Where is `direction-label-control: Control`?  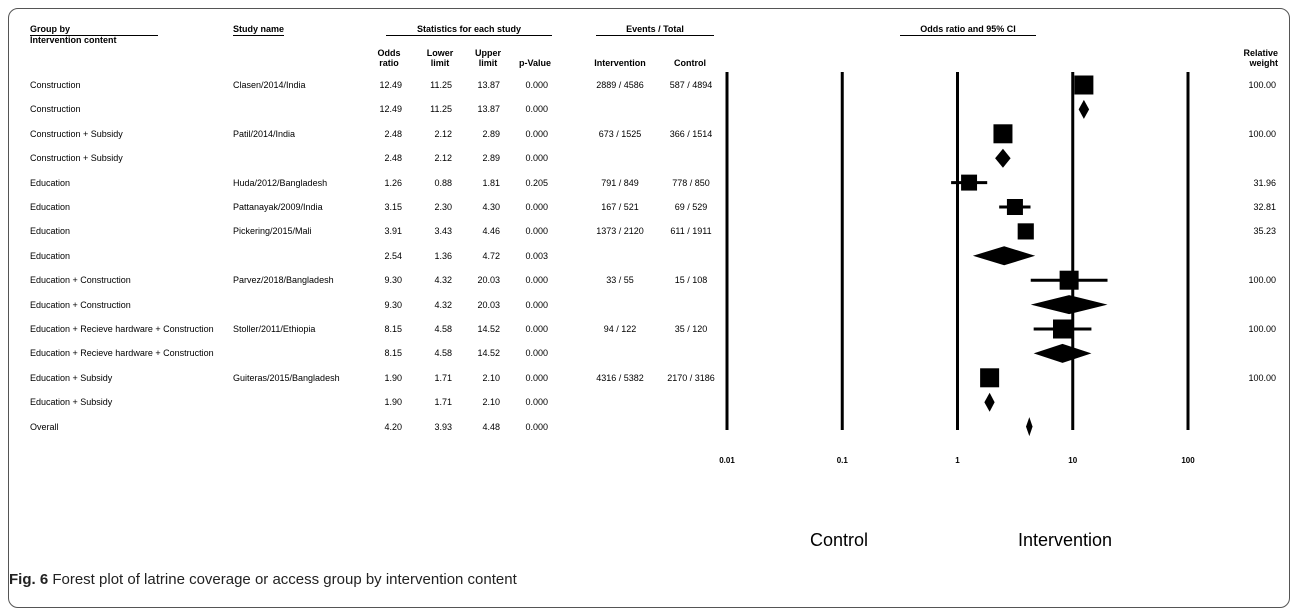 direction-label-control: Control is located at coordinates (839, 540).